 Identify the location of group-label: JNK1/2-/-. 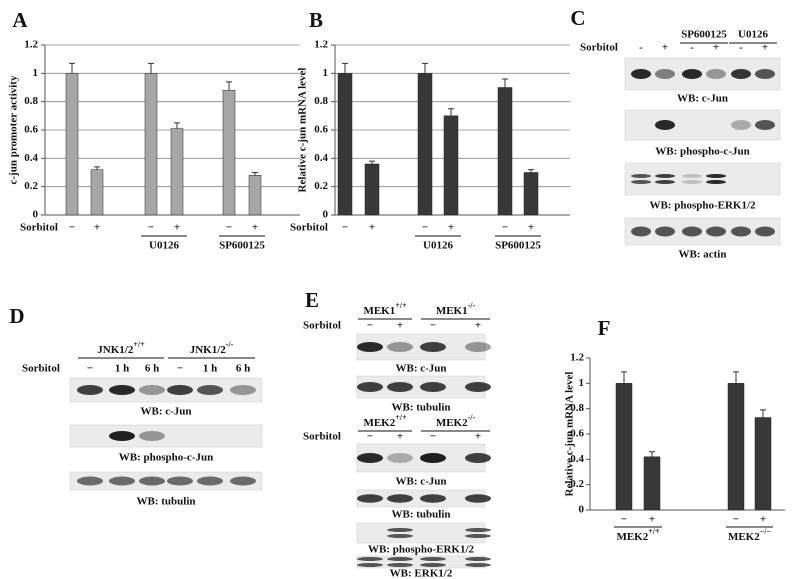
(212, 348).